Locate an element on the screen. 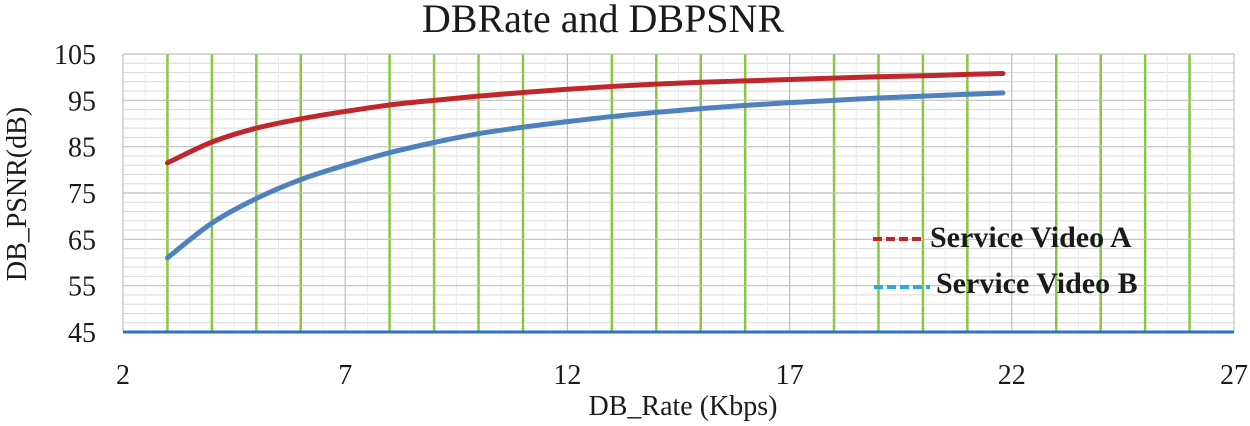  y-tick-label: 105 is located at coordinates (75, 55).